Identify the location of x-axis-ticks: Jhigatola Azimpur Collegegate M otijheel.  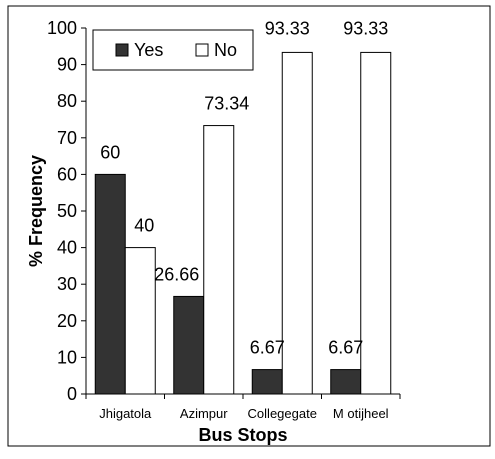
(243, 407).